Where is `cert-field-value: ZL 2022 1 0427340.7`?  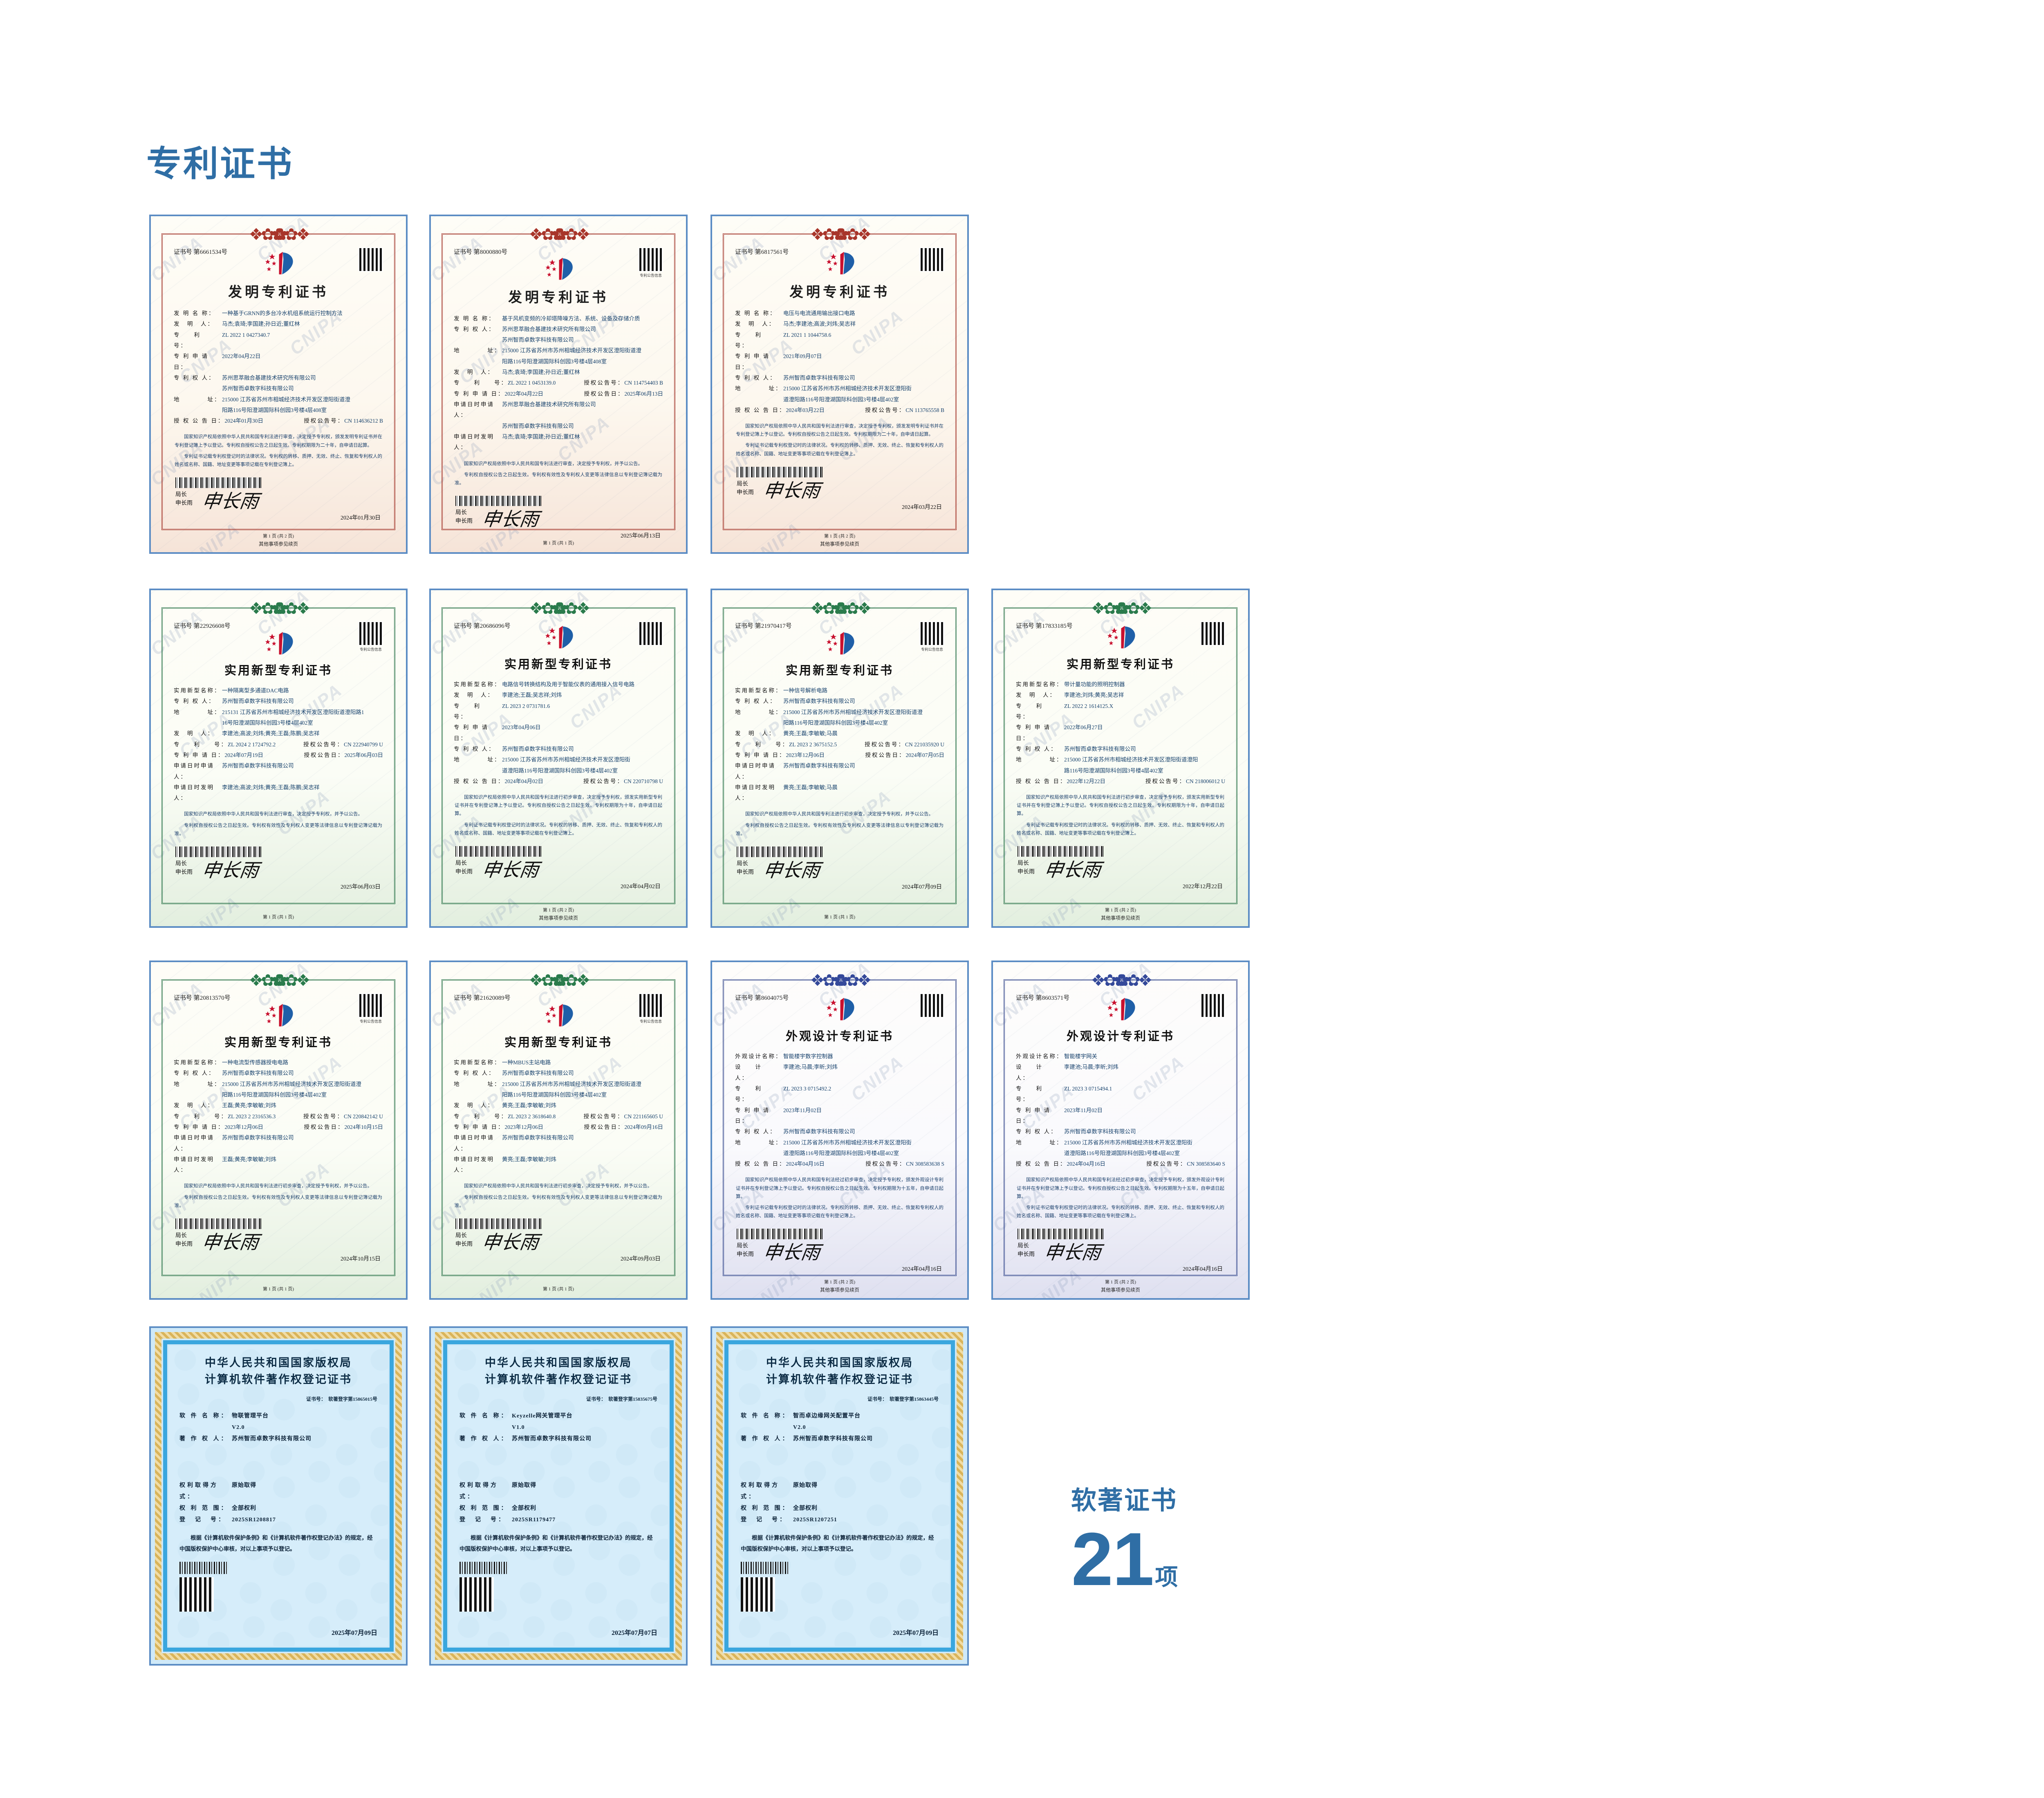
cert-field-value: ZL 2022 1 0427340.7 is located at coordinates (246, 334).